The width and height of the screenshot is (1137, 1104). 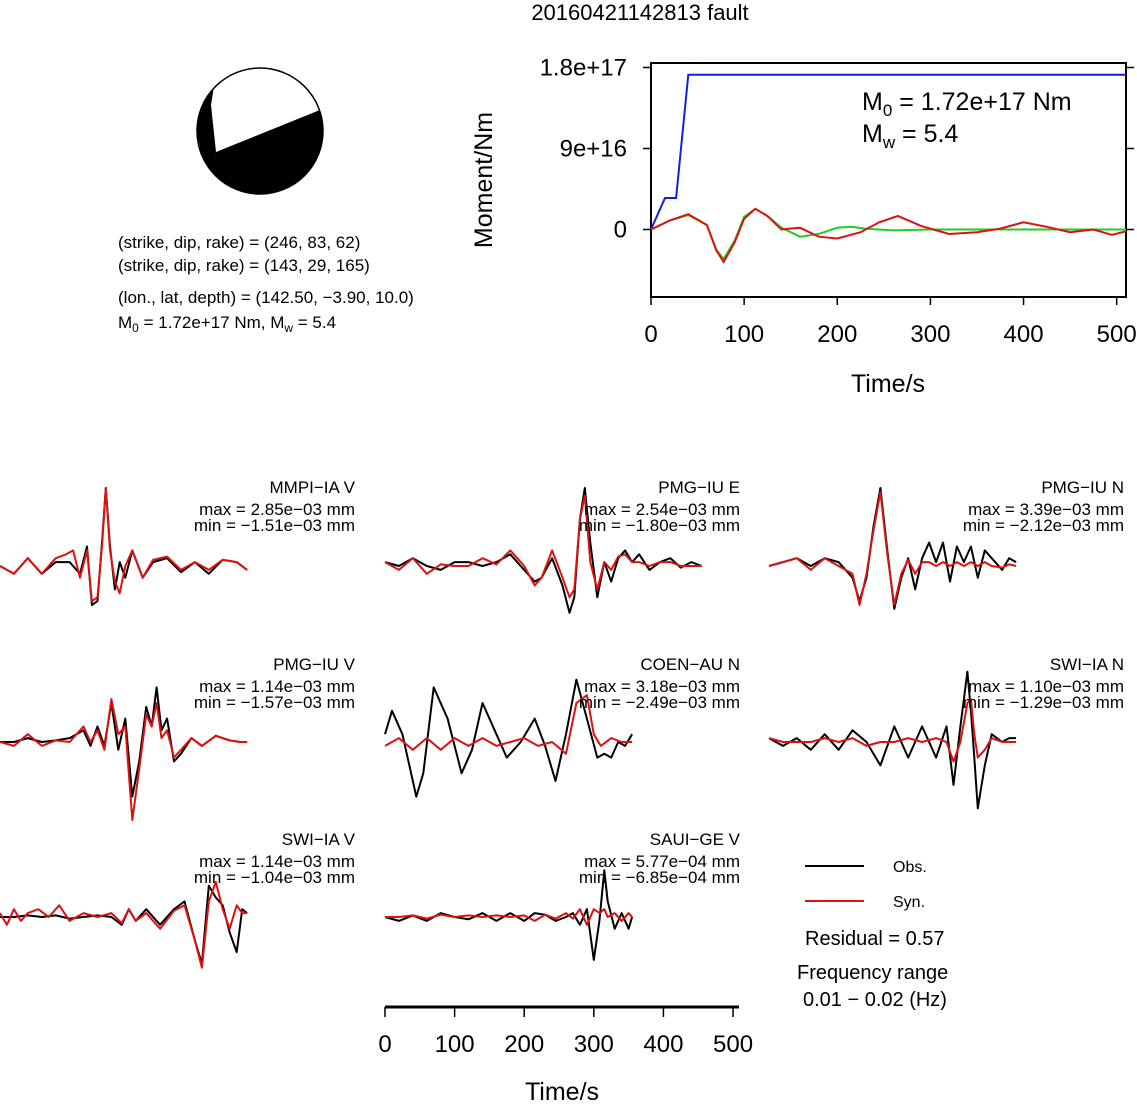 I want to click on moment-ytick-label: 0, so click(x=620, y=230).